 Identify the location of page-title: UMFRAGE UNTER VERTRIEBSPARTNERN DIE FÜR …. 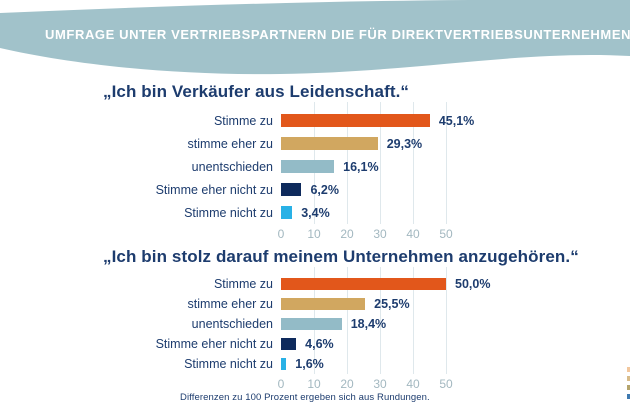
(337, 34).